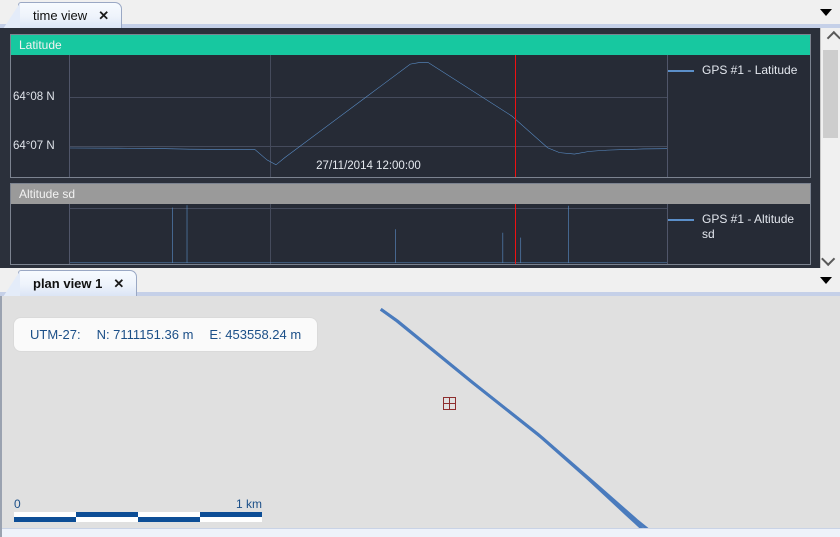 The height and width of the screenshot is (537, 840). I want to click on plot-body-altitude-sd: GPS #1 - Altitude sd, so click(410, 234).